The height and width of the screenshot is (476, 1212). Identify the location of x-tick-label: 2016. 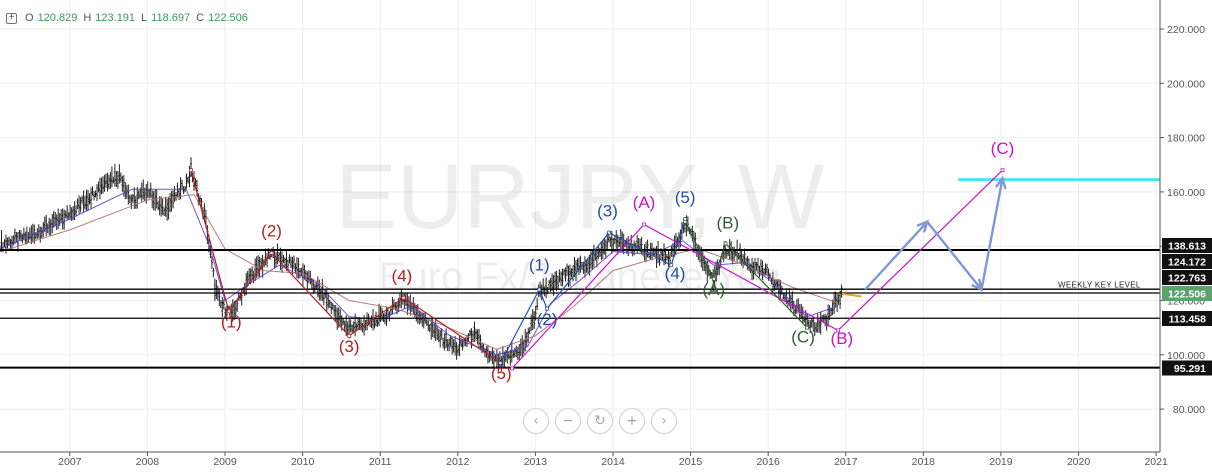
(768, 462).